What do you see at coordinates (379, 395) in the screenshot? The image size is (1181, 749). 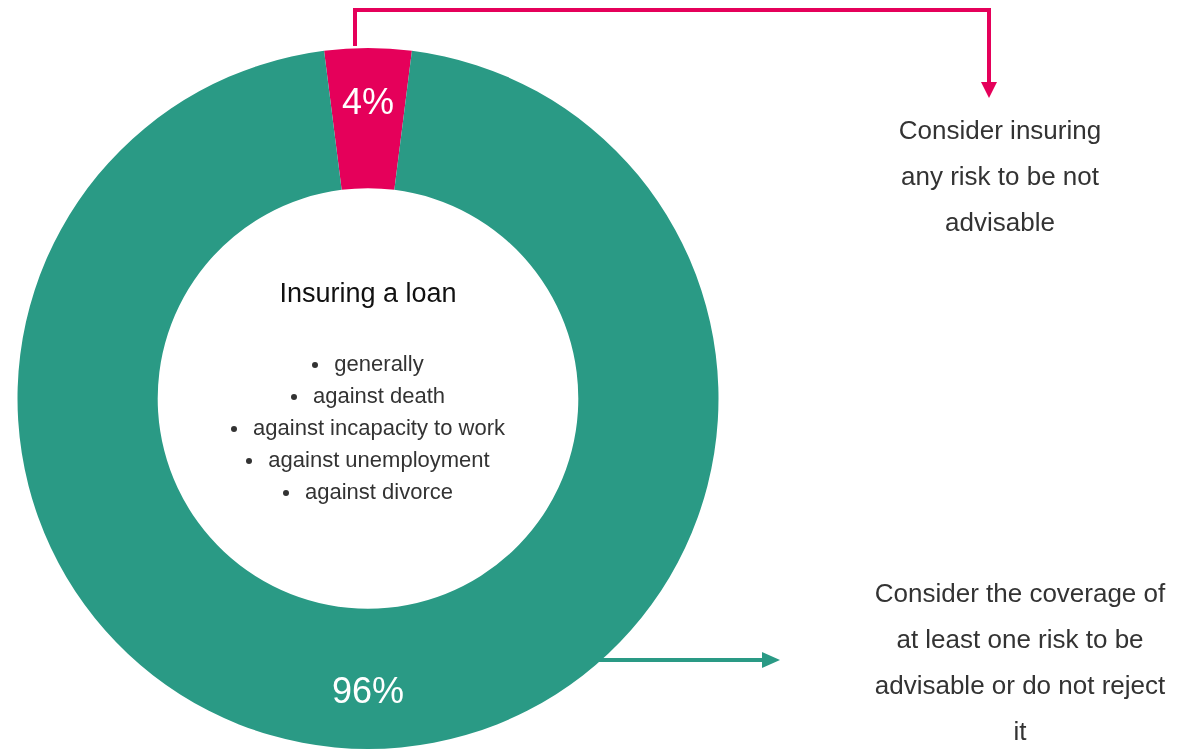 I see `text: against death` at bounding box center [379, 395].